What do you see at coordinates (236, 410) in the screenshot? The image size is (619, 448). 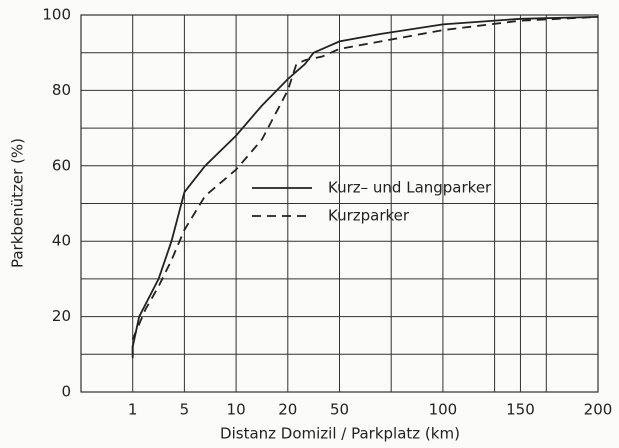 I see `x-tick-label: 10` at bounding box center [236, 410].